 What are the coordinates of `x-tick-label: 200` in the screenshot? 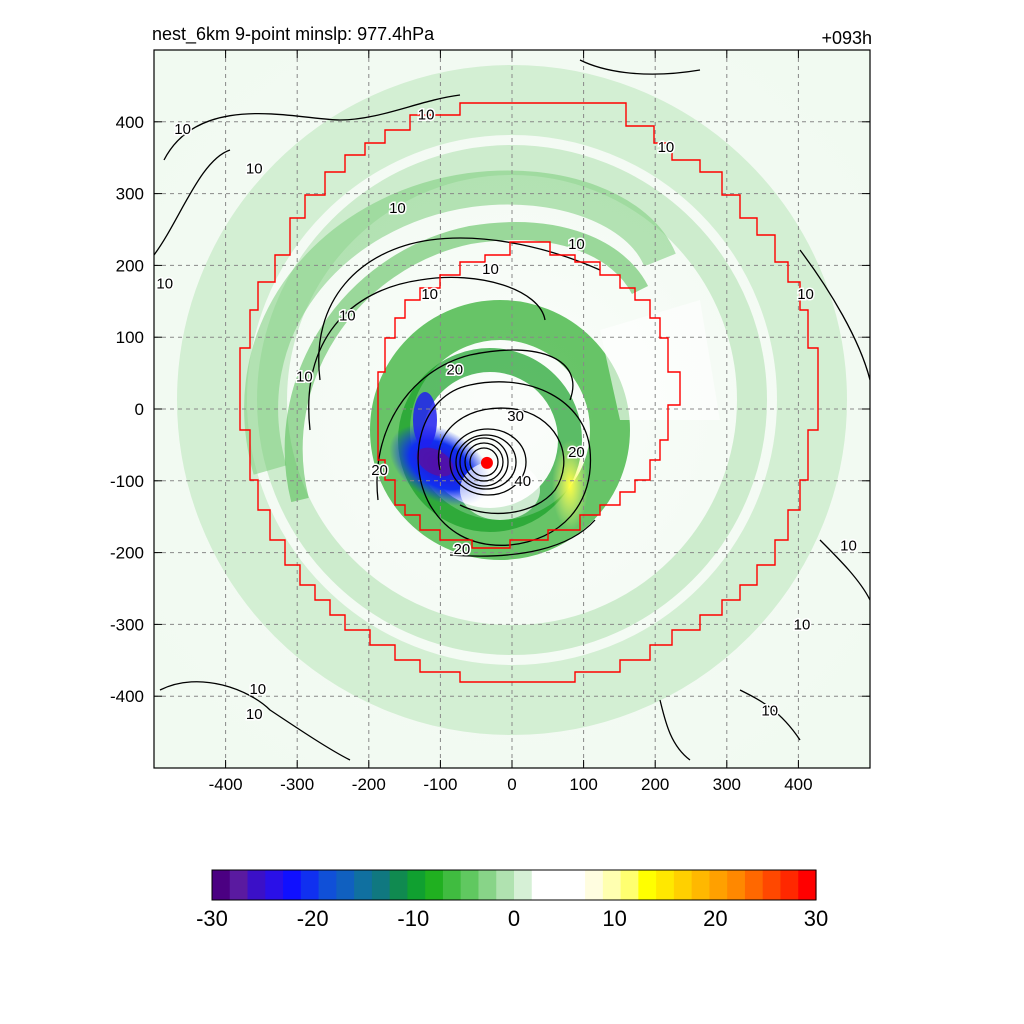 It's located at (655, 784).